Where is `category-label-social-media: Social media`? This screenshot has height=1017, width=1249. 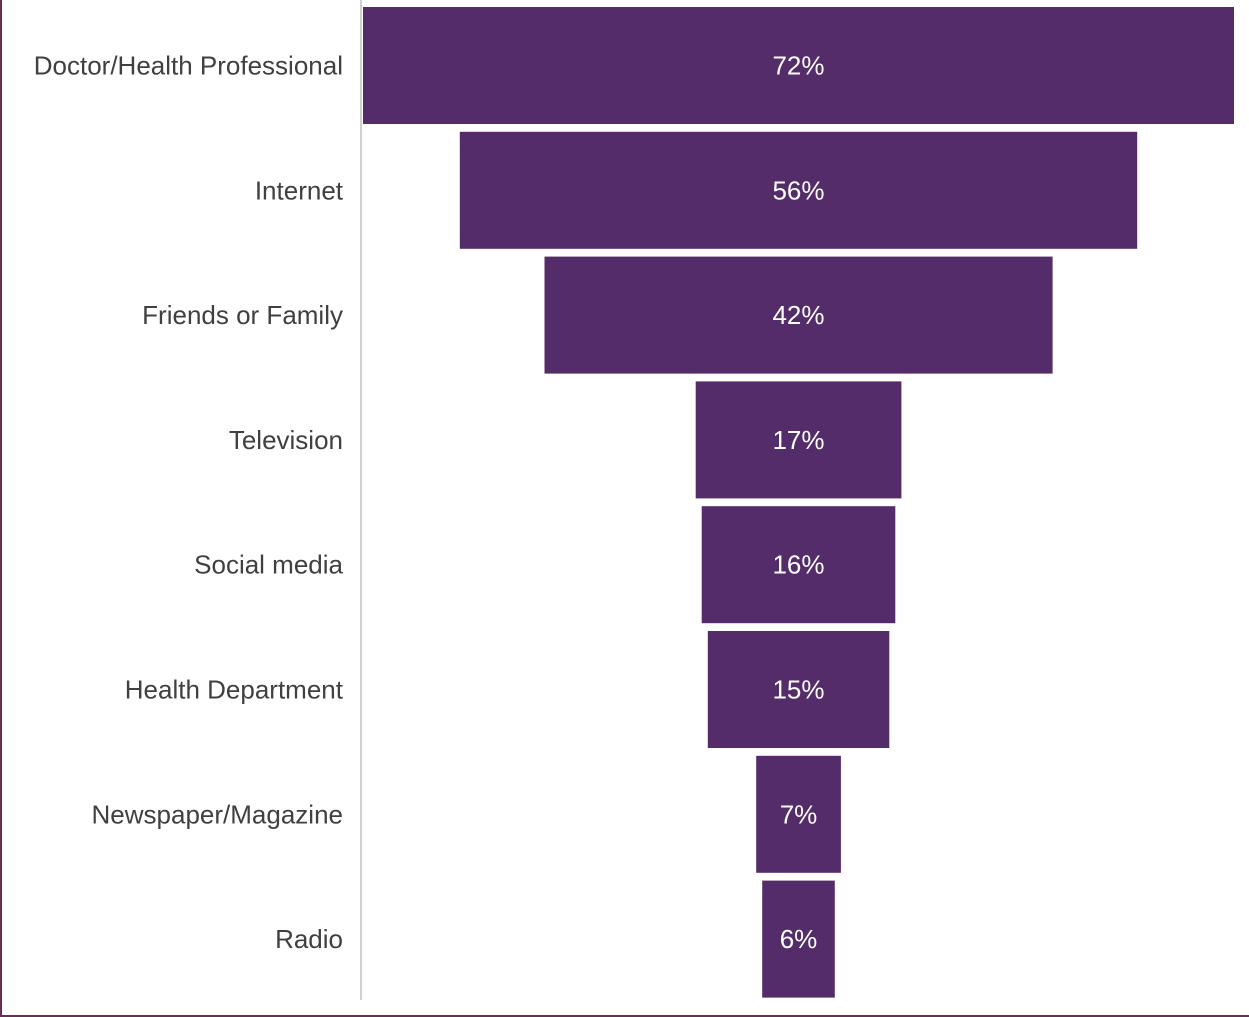 category-label-social-media: Social media is located at coordinates (268, 565).